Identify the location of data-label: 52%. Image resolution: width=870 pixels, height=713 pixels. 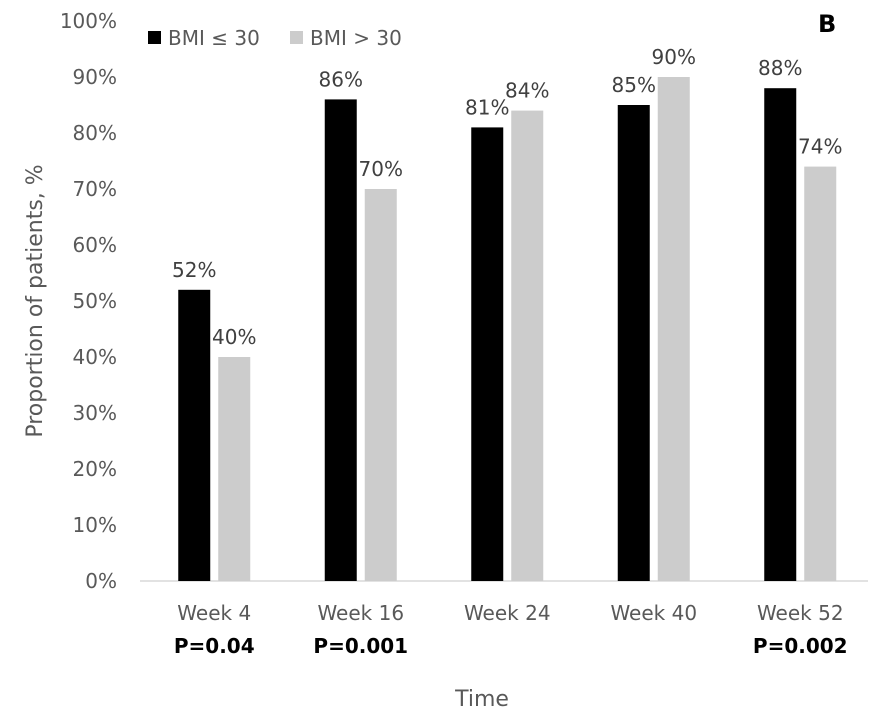
(194, 270).